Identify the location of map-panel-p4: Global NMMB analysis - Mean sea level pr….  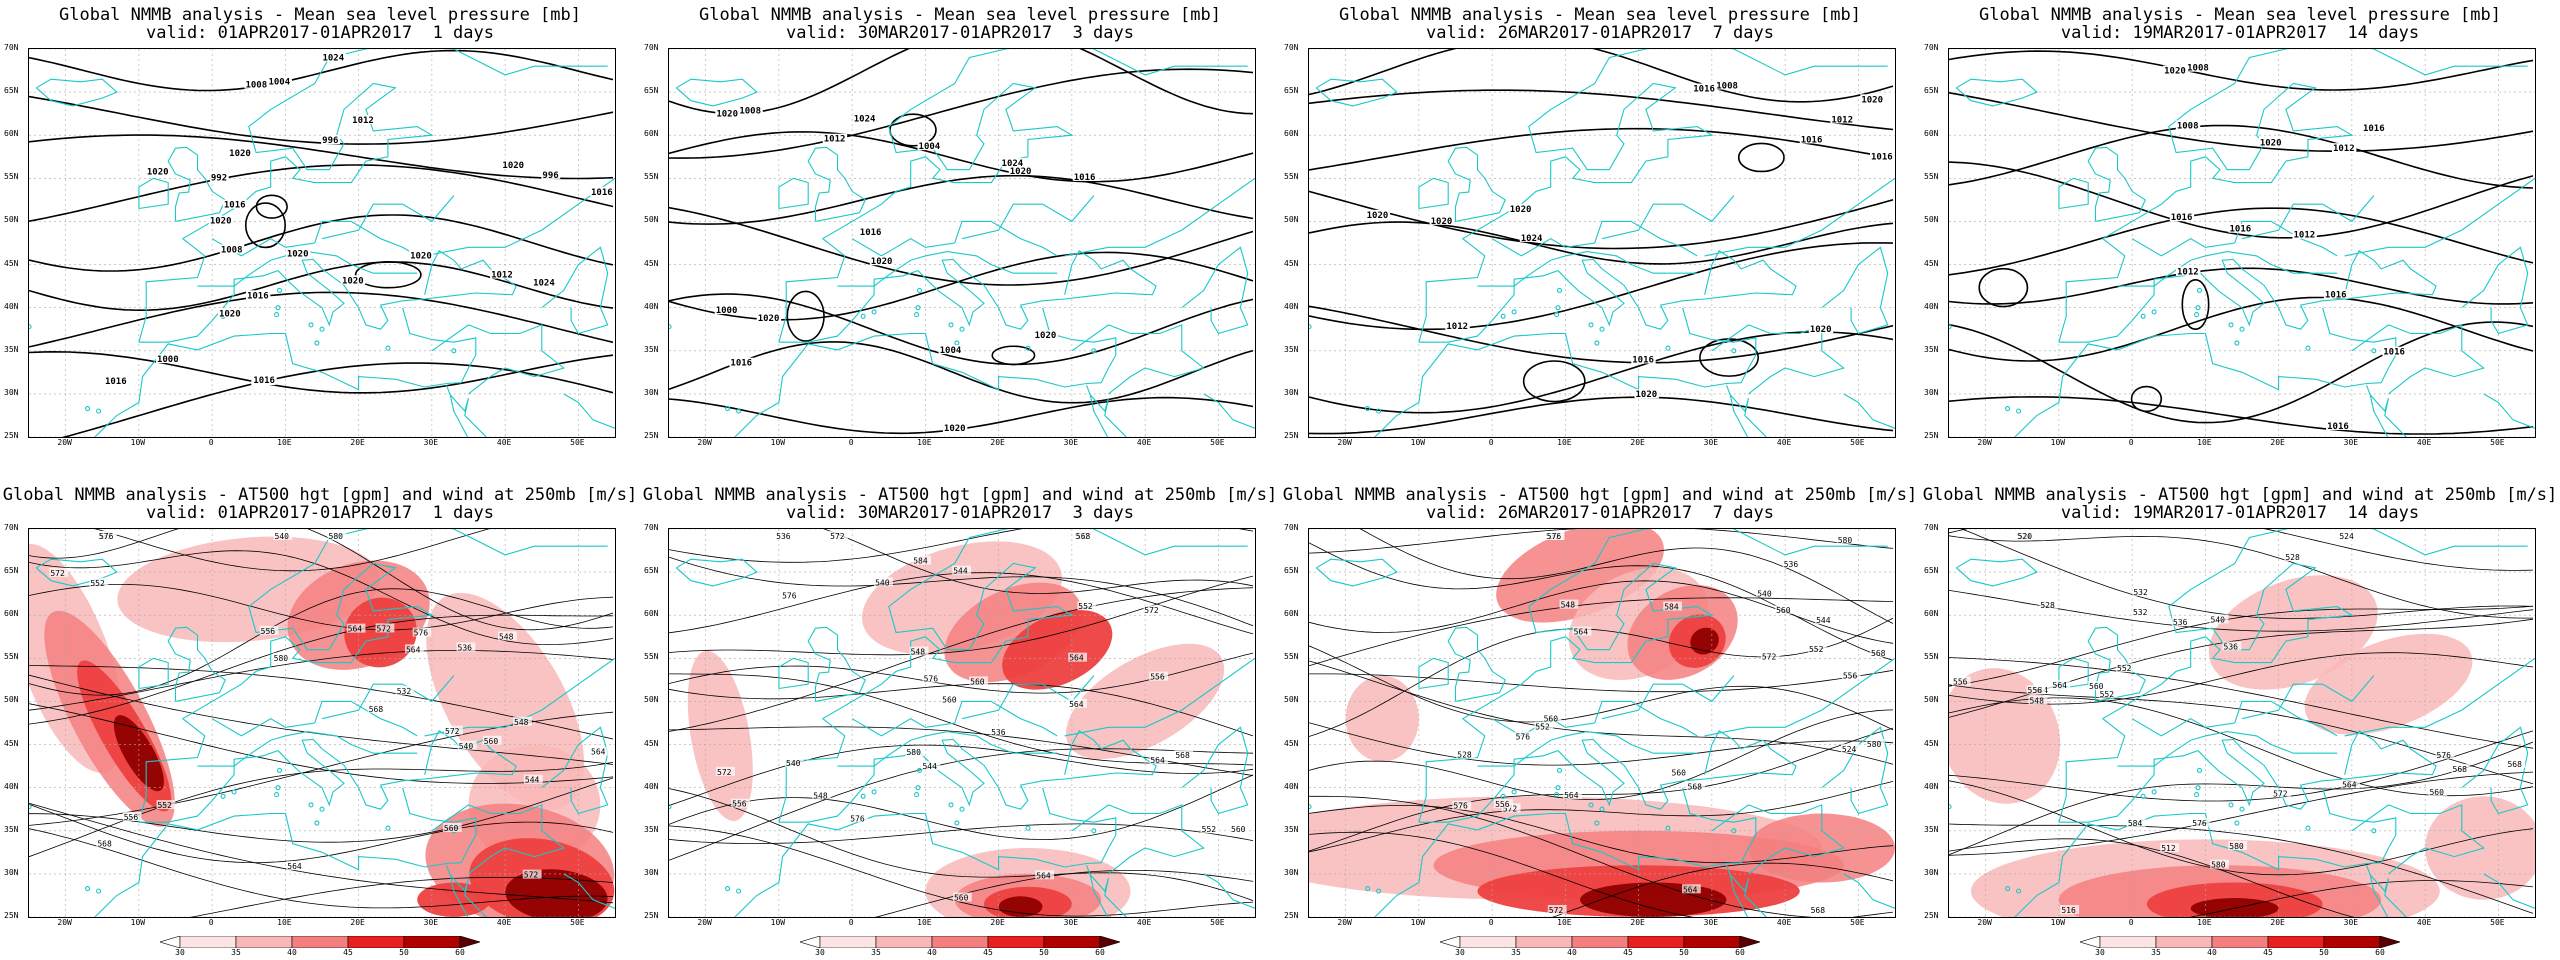
(2240, 240).